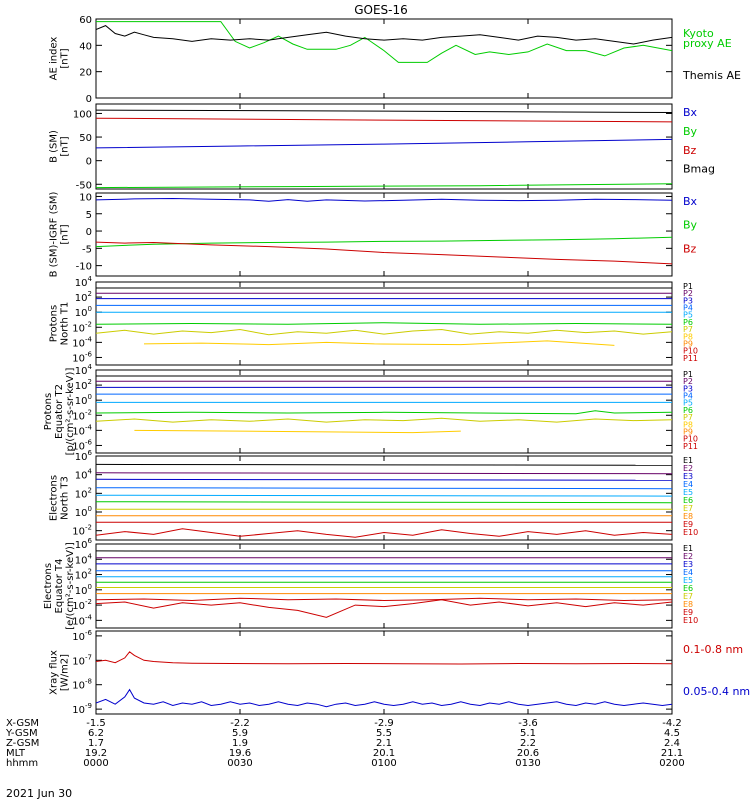 The height and width of the screenshot is (800, 750). I want to click on legend-entry: By, so click(690, 131).